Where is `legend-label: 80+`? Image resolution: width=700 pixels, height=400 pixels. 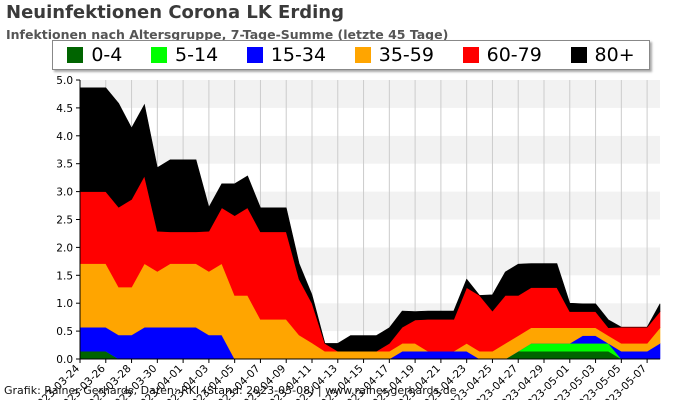
legend-label: 80+ is located at coordinates (614, 55).